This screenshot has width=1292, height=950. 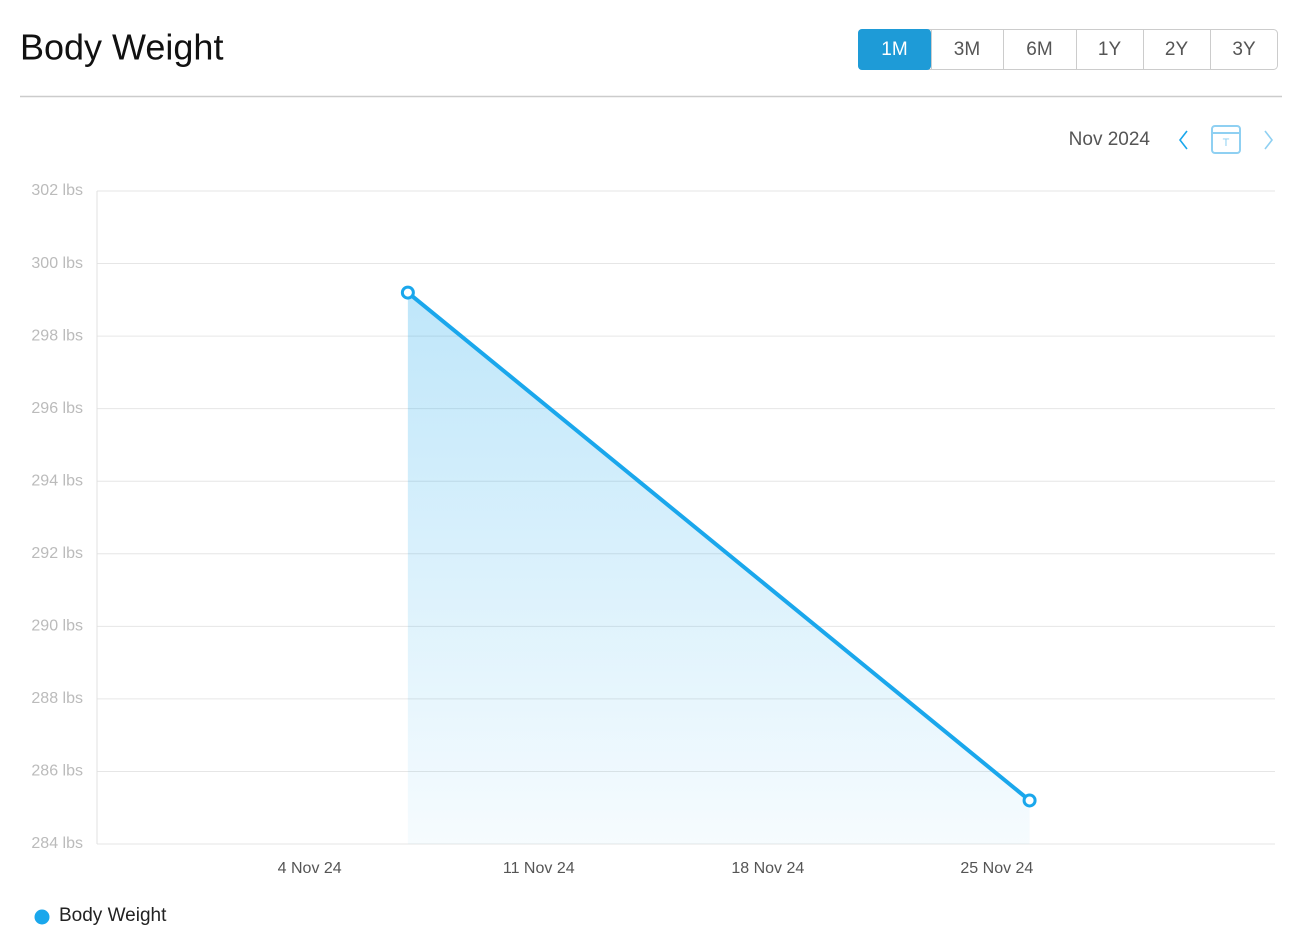 What do you see at coordinates (1226, 143) in the screenshot?
I see `today-label: T` at bounding box center [1226, 143].